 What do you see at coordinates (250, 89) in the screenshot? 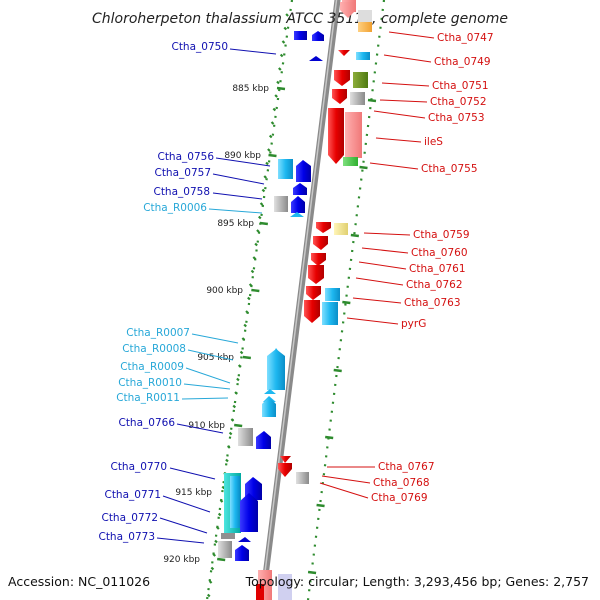
I see `scale-label: 885 kbp` at bounding box center [250, 89].